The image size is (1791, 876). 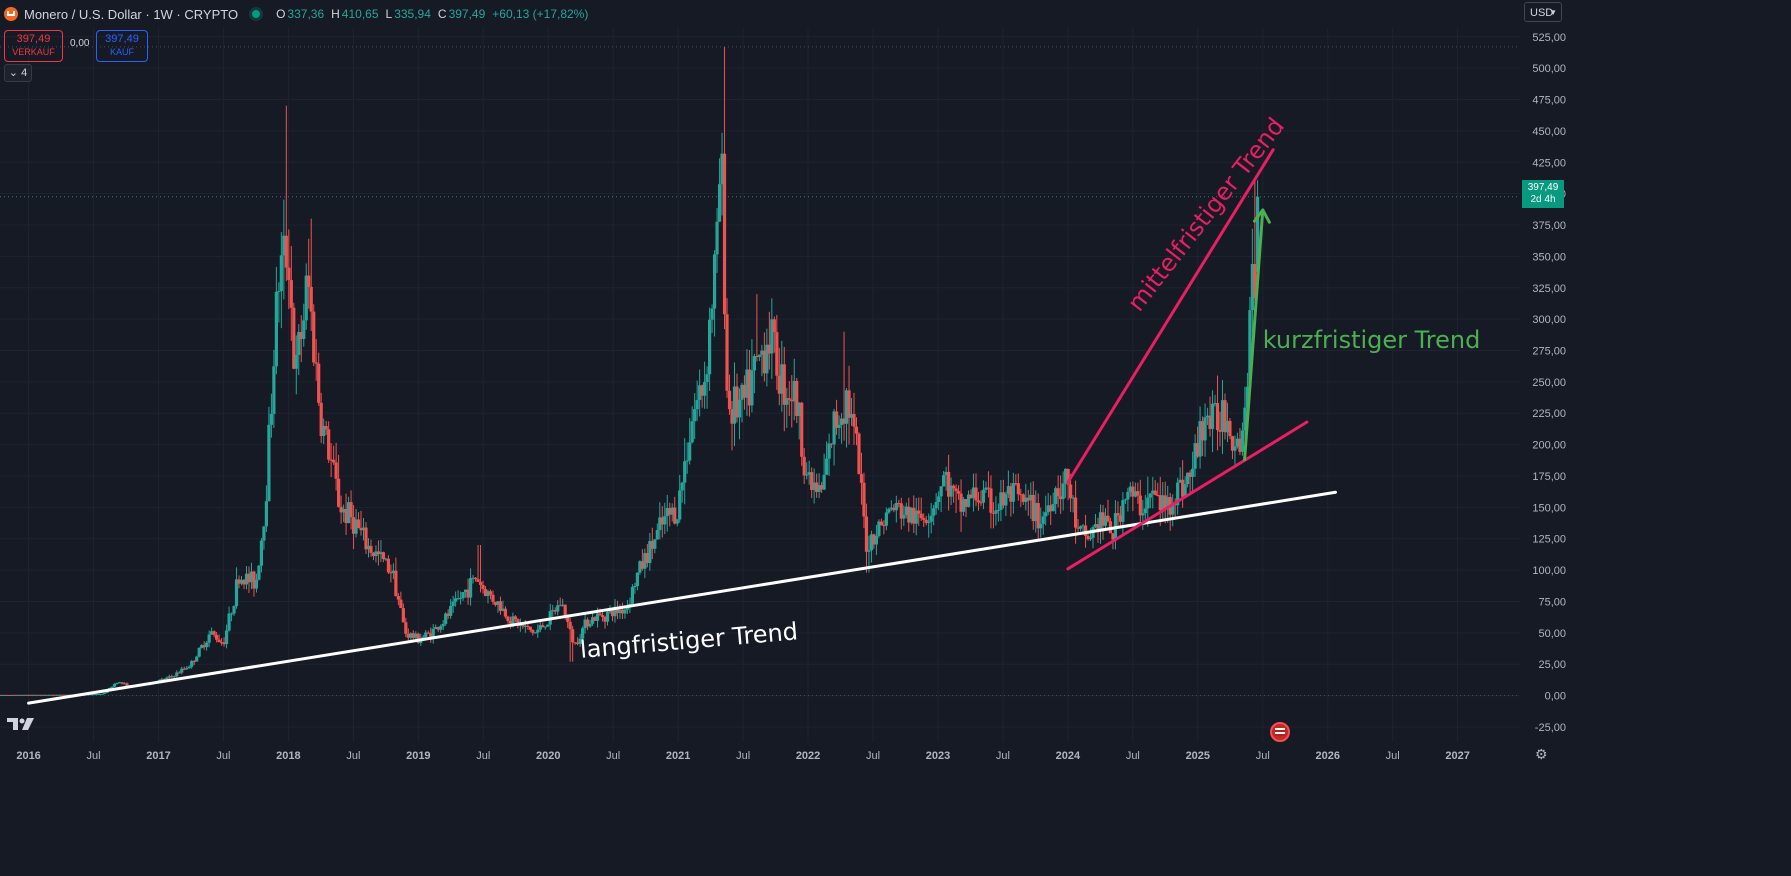 I want to click on sell-button: 397,49 VERKAUF, so click(x=33, y=46).